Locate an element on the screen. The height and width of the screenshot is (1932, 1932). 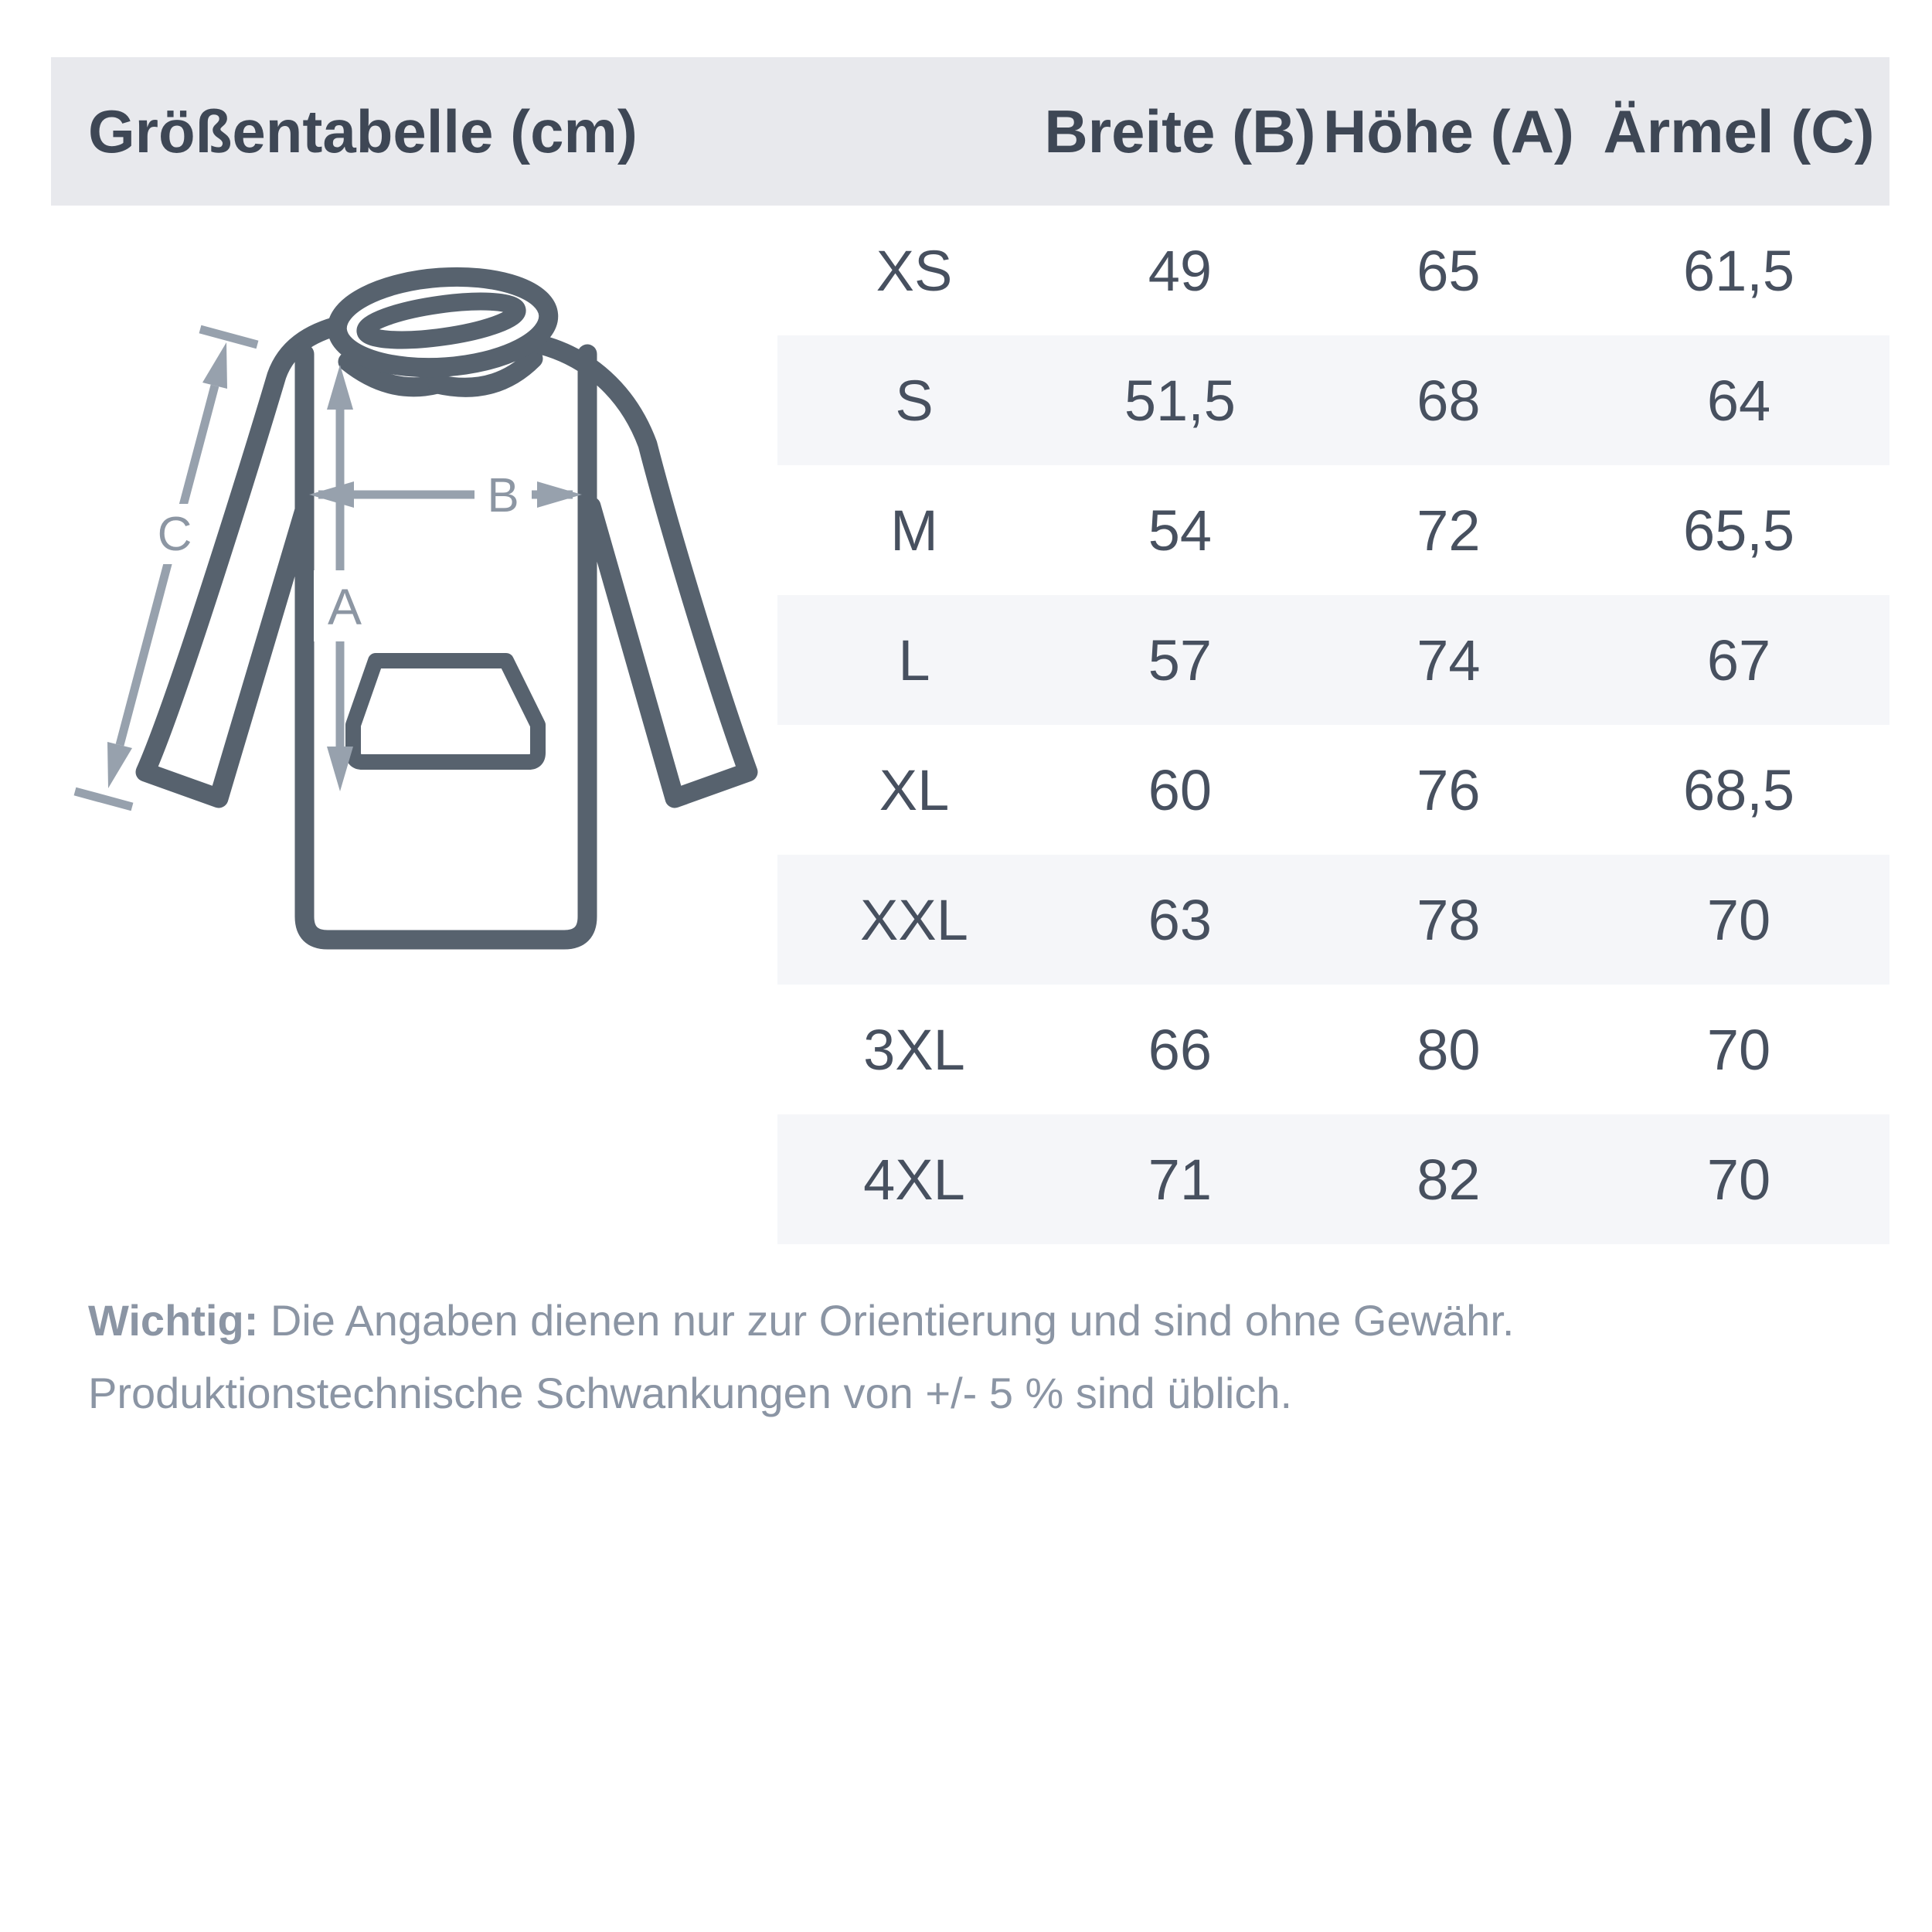
cell-size: L is located at coordinates (914, 660).